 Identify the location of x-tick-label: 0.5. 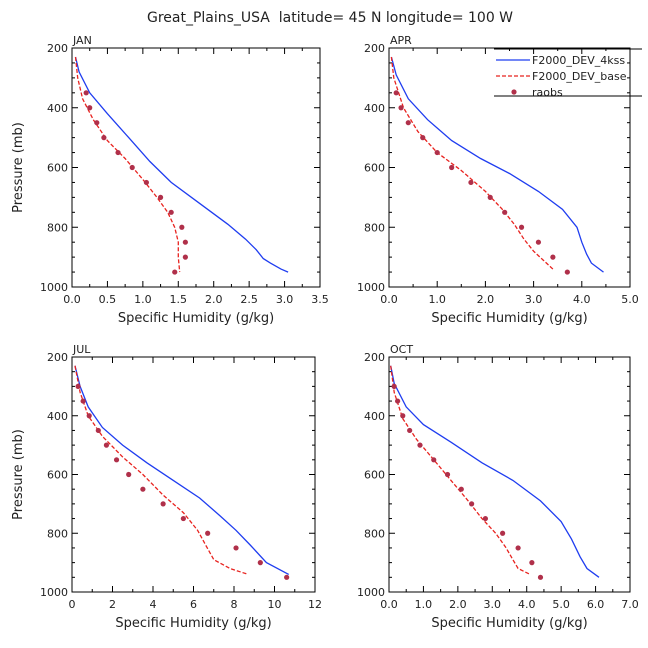
(108, 299).